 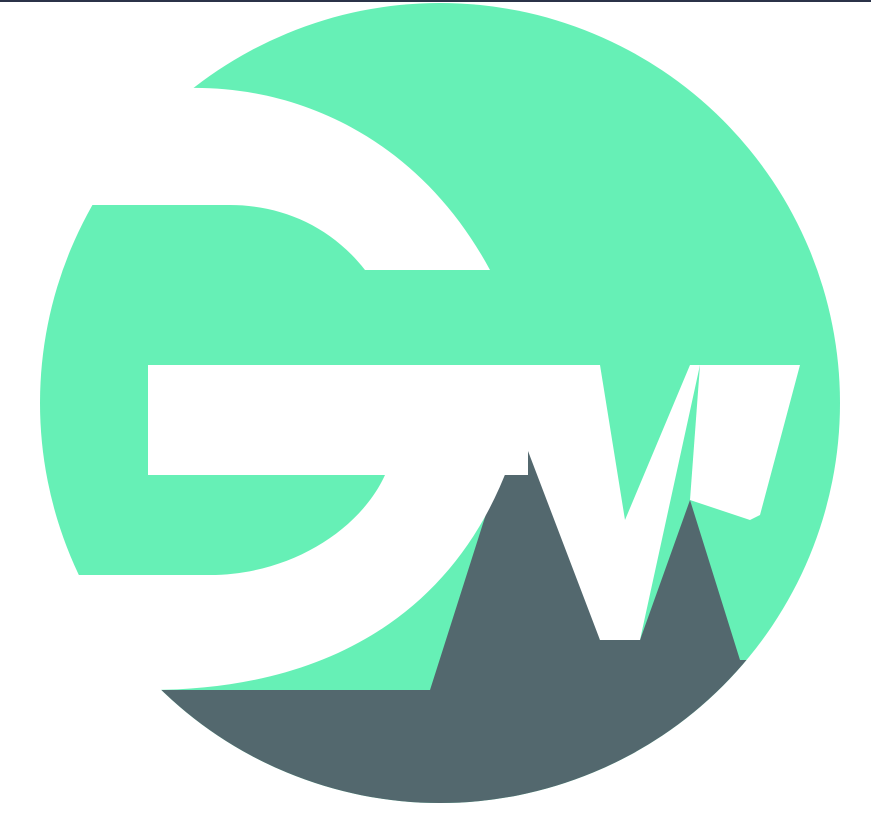 What do you see at coordinates (245, 178) in the screenshot?
I see `g-top-crescent` at bounding box center [245, 178].